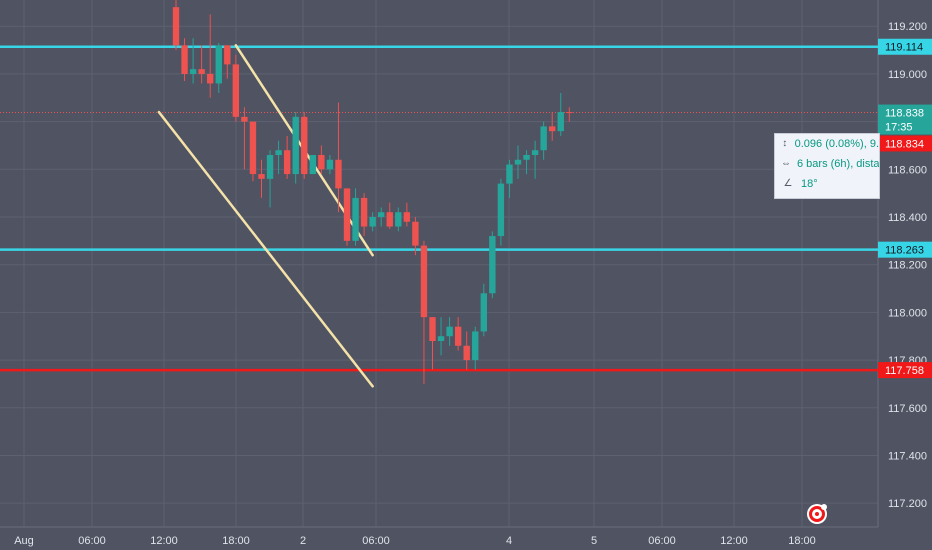 The height and width of the screenshot is (550, 932). What do you see at coordinates (907, 504) in the screenshot?
I see `y-tick-label: 117.200` at bounding box center [907, 504].